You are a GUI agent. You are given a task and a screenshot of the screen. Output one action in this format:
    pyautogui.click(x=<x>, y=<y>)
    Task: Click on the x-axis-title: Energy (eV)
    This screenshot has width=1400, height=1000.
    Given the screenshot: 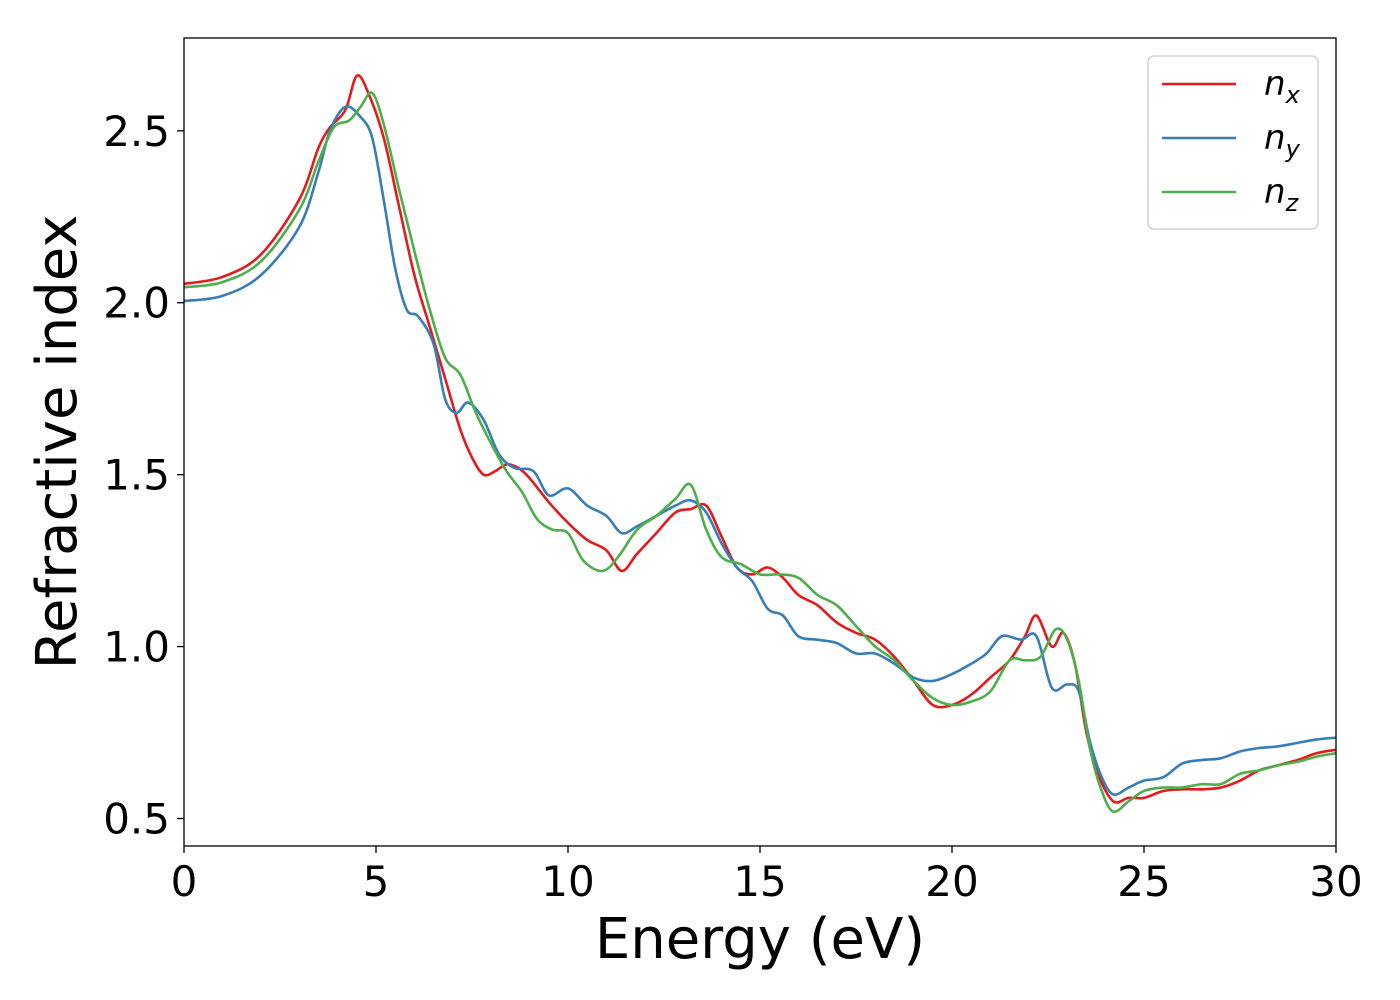 What is the action you would take?
    pyautogui.click(x=760, y=939)
    